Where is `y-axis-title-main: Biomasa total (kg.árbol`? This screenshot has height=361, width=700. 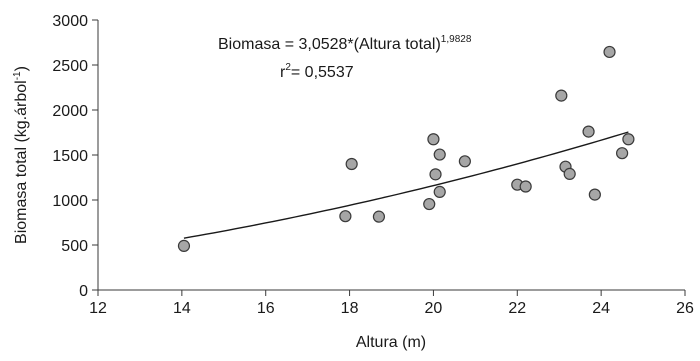
y-axis-title-main: Biomasa total (kg.árbol is located at coordinates (21, 162).